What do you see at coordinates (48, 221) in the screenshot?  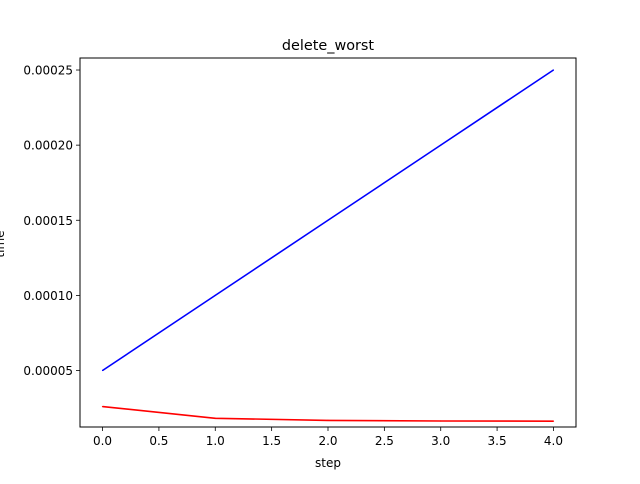 I see `y-tick-label: 0.00015` at bounding box center [48, 221].